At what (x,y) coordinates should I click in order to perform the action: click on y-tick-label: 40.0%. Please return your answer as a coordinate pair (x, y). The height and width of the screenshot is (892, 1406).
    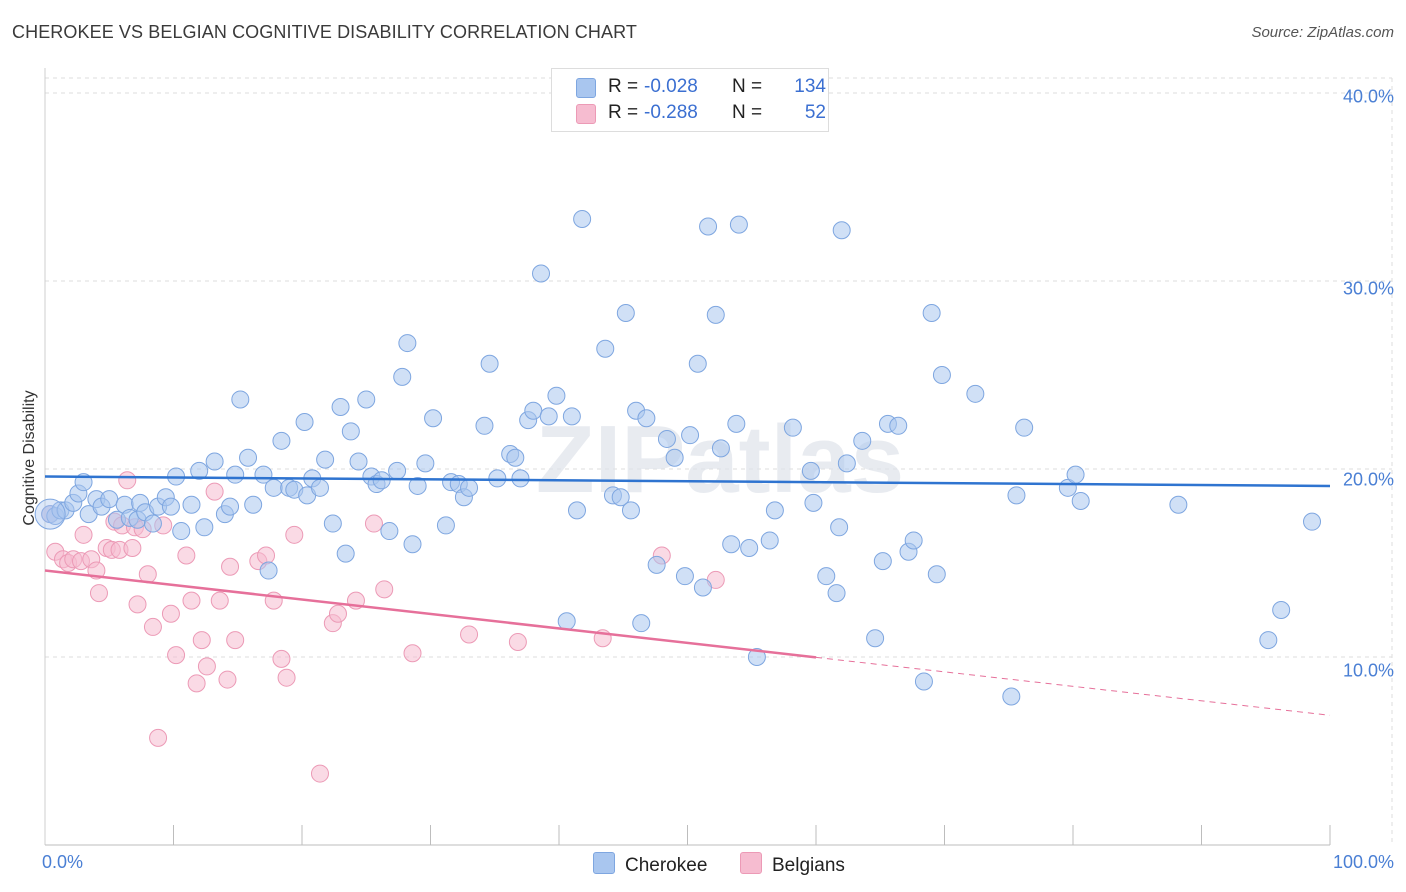
    Looking at the image, I should click on (1368, 96).